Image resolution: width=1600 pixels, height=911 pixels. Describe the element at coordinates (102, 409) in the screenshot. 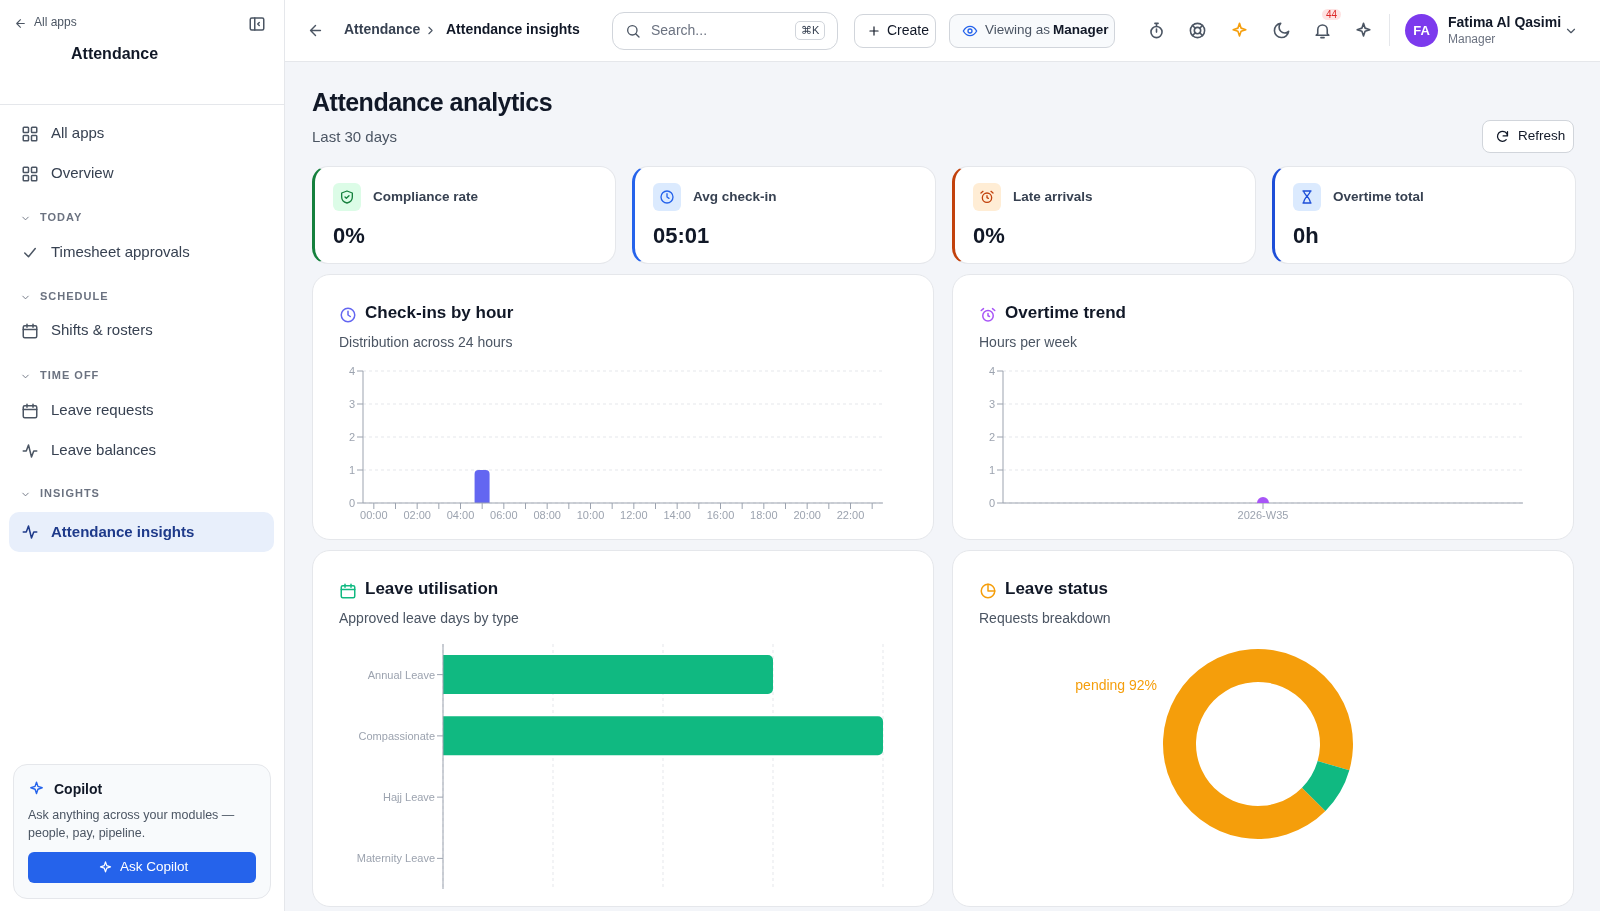

I see `text: Leave requests` at that location.